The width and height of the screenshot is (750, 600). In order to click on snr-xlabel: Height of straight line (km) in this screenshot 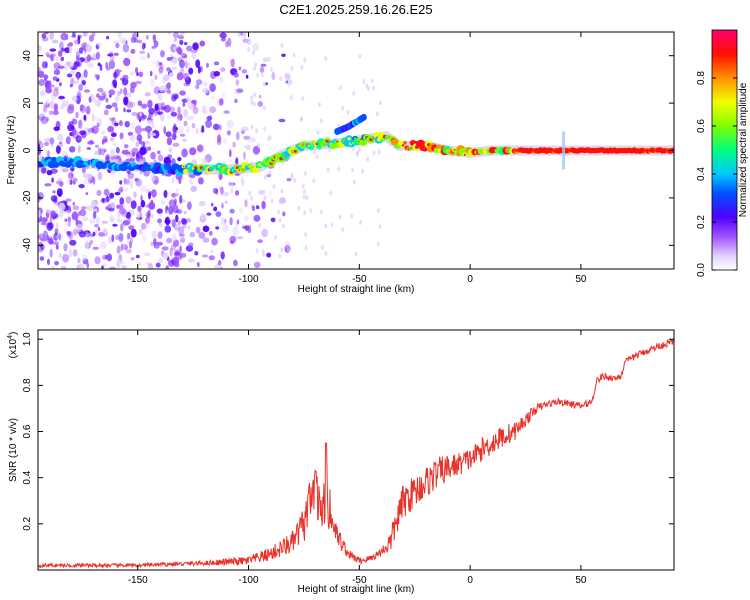, I will do `click(356, 589)`.